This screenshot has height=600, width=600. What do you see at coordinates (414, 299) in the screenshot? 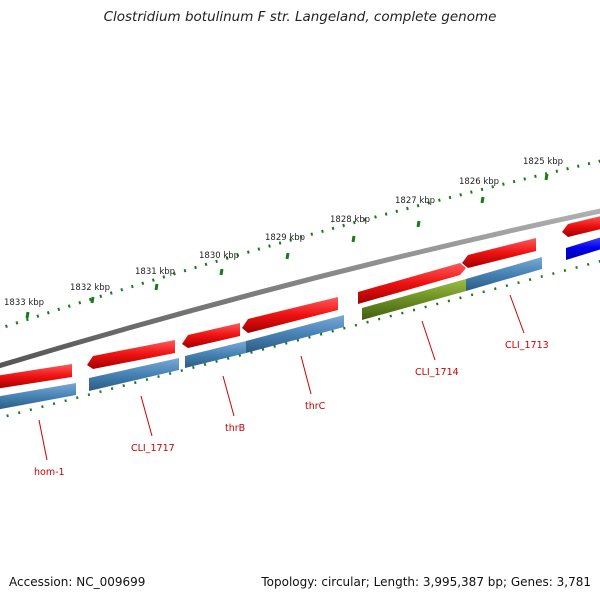
I see `cds-bar-highlight` at bounding box center [414, 299].